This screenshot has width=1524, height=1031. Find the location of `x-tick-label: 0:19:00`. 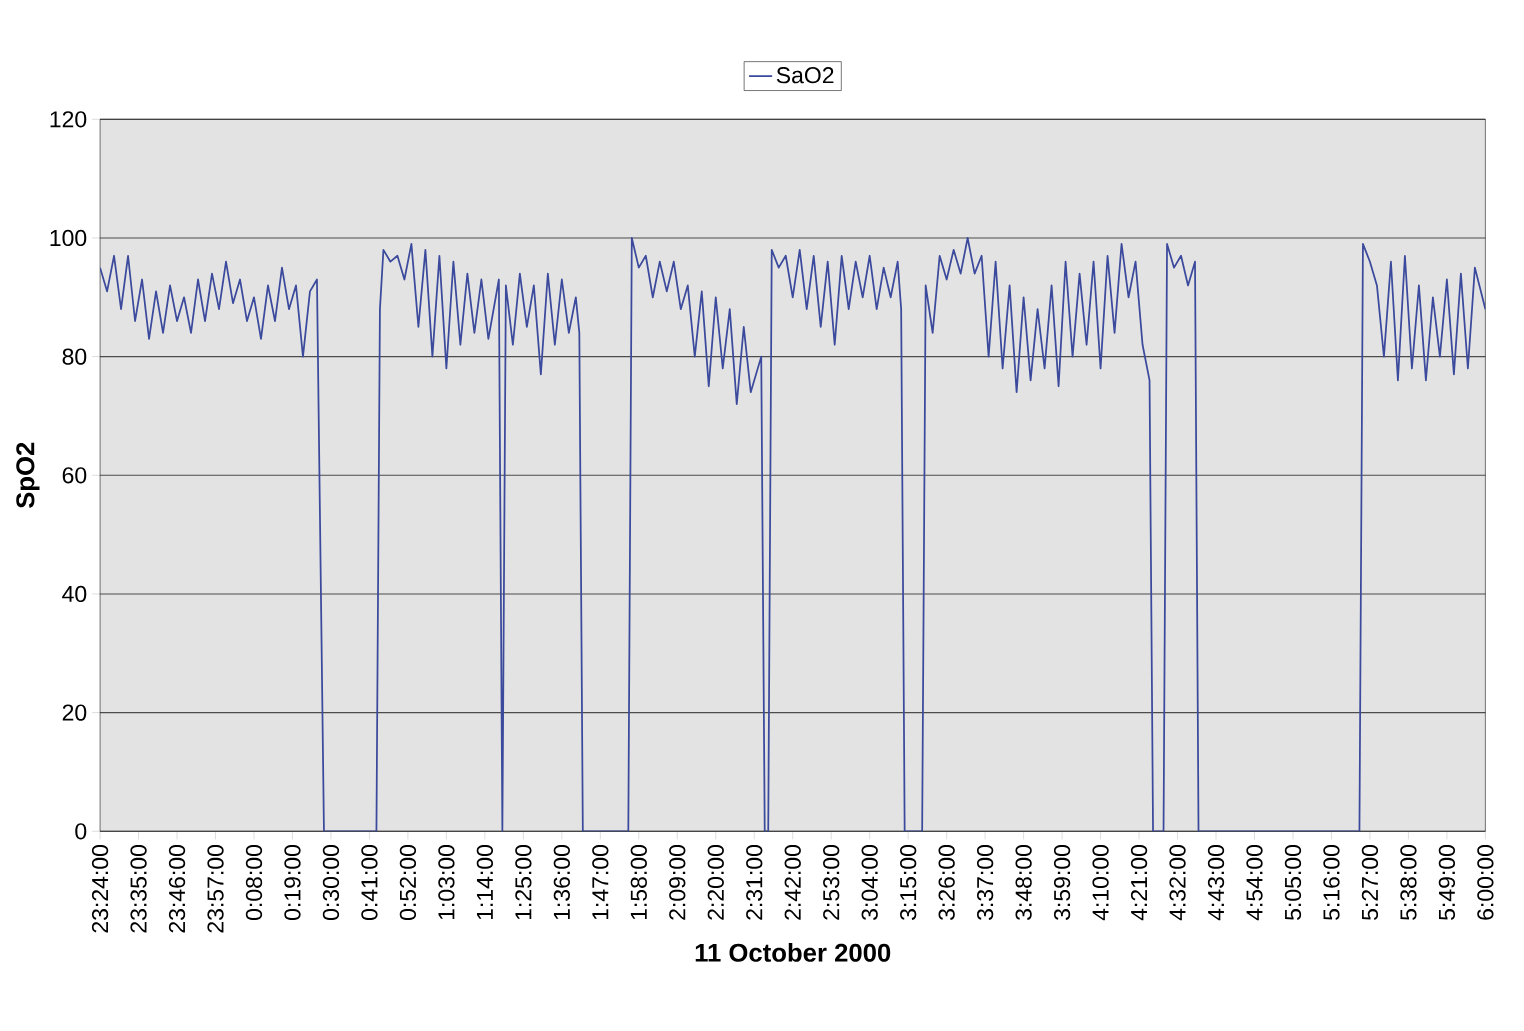

x-tick-label: 0:19:00 is located at coordinates (292, 882).